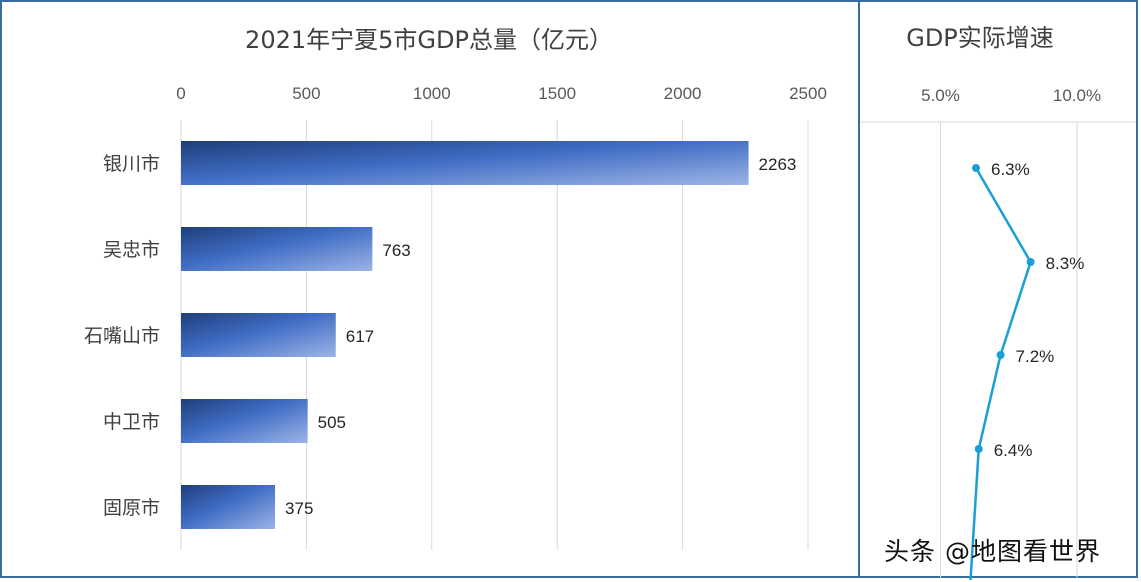 This screenshot has height=582, width=1141. I want to click on bar-x-tick-label: 2000, so click(683, 93).